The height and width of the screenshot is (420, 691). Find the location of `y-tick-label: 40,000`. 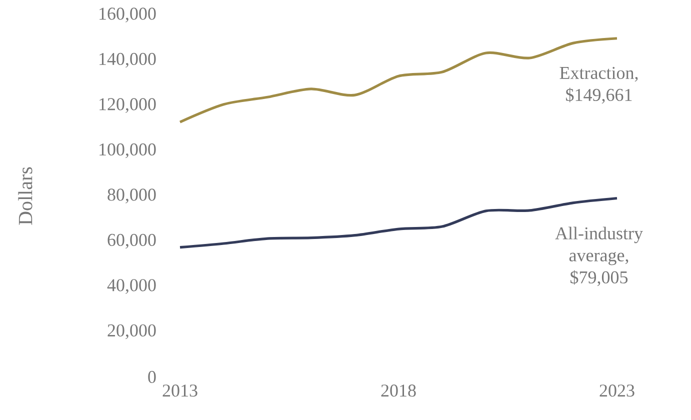

y-tick-label: 40,000 is located at coordinates (131, 286).